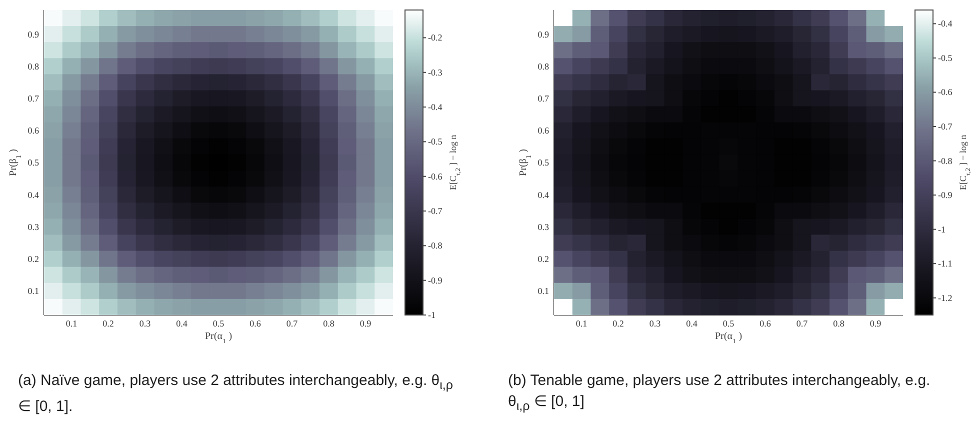 The height and width of the screenshot is (433, 980). Describe the element at coordinates (720, 393) in the screenshot. I see `text: (b) Tenable game, players use 2 attributes interchangeably, e.g. θ$_{ι,ρ}$ ∈ [0, 1]` at that location.